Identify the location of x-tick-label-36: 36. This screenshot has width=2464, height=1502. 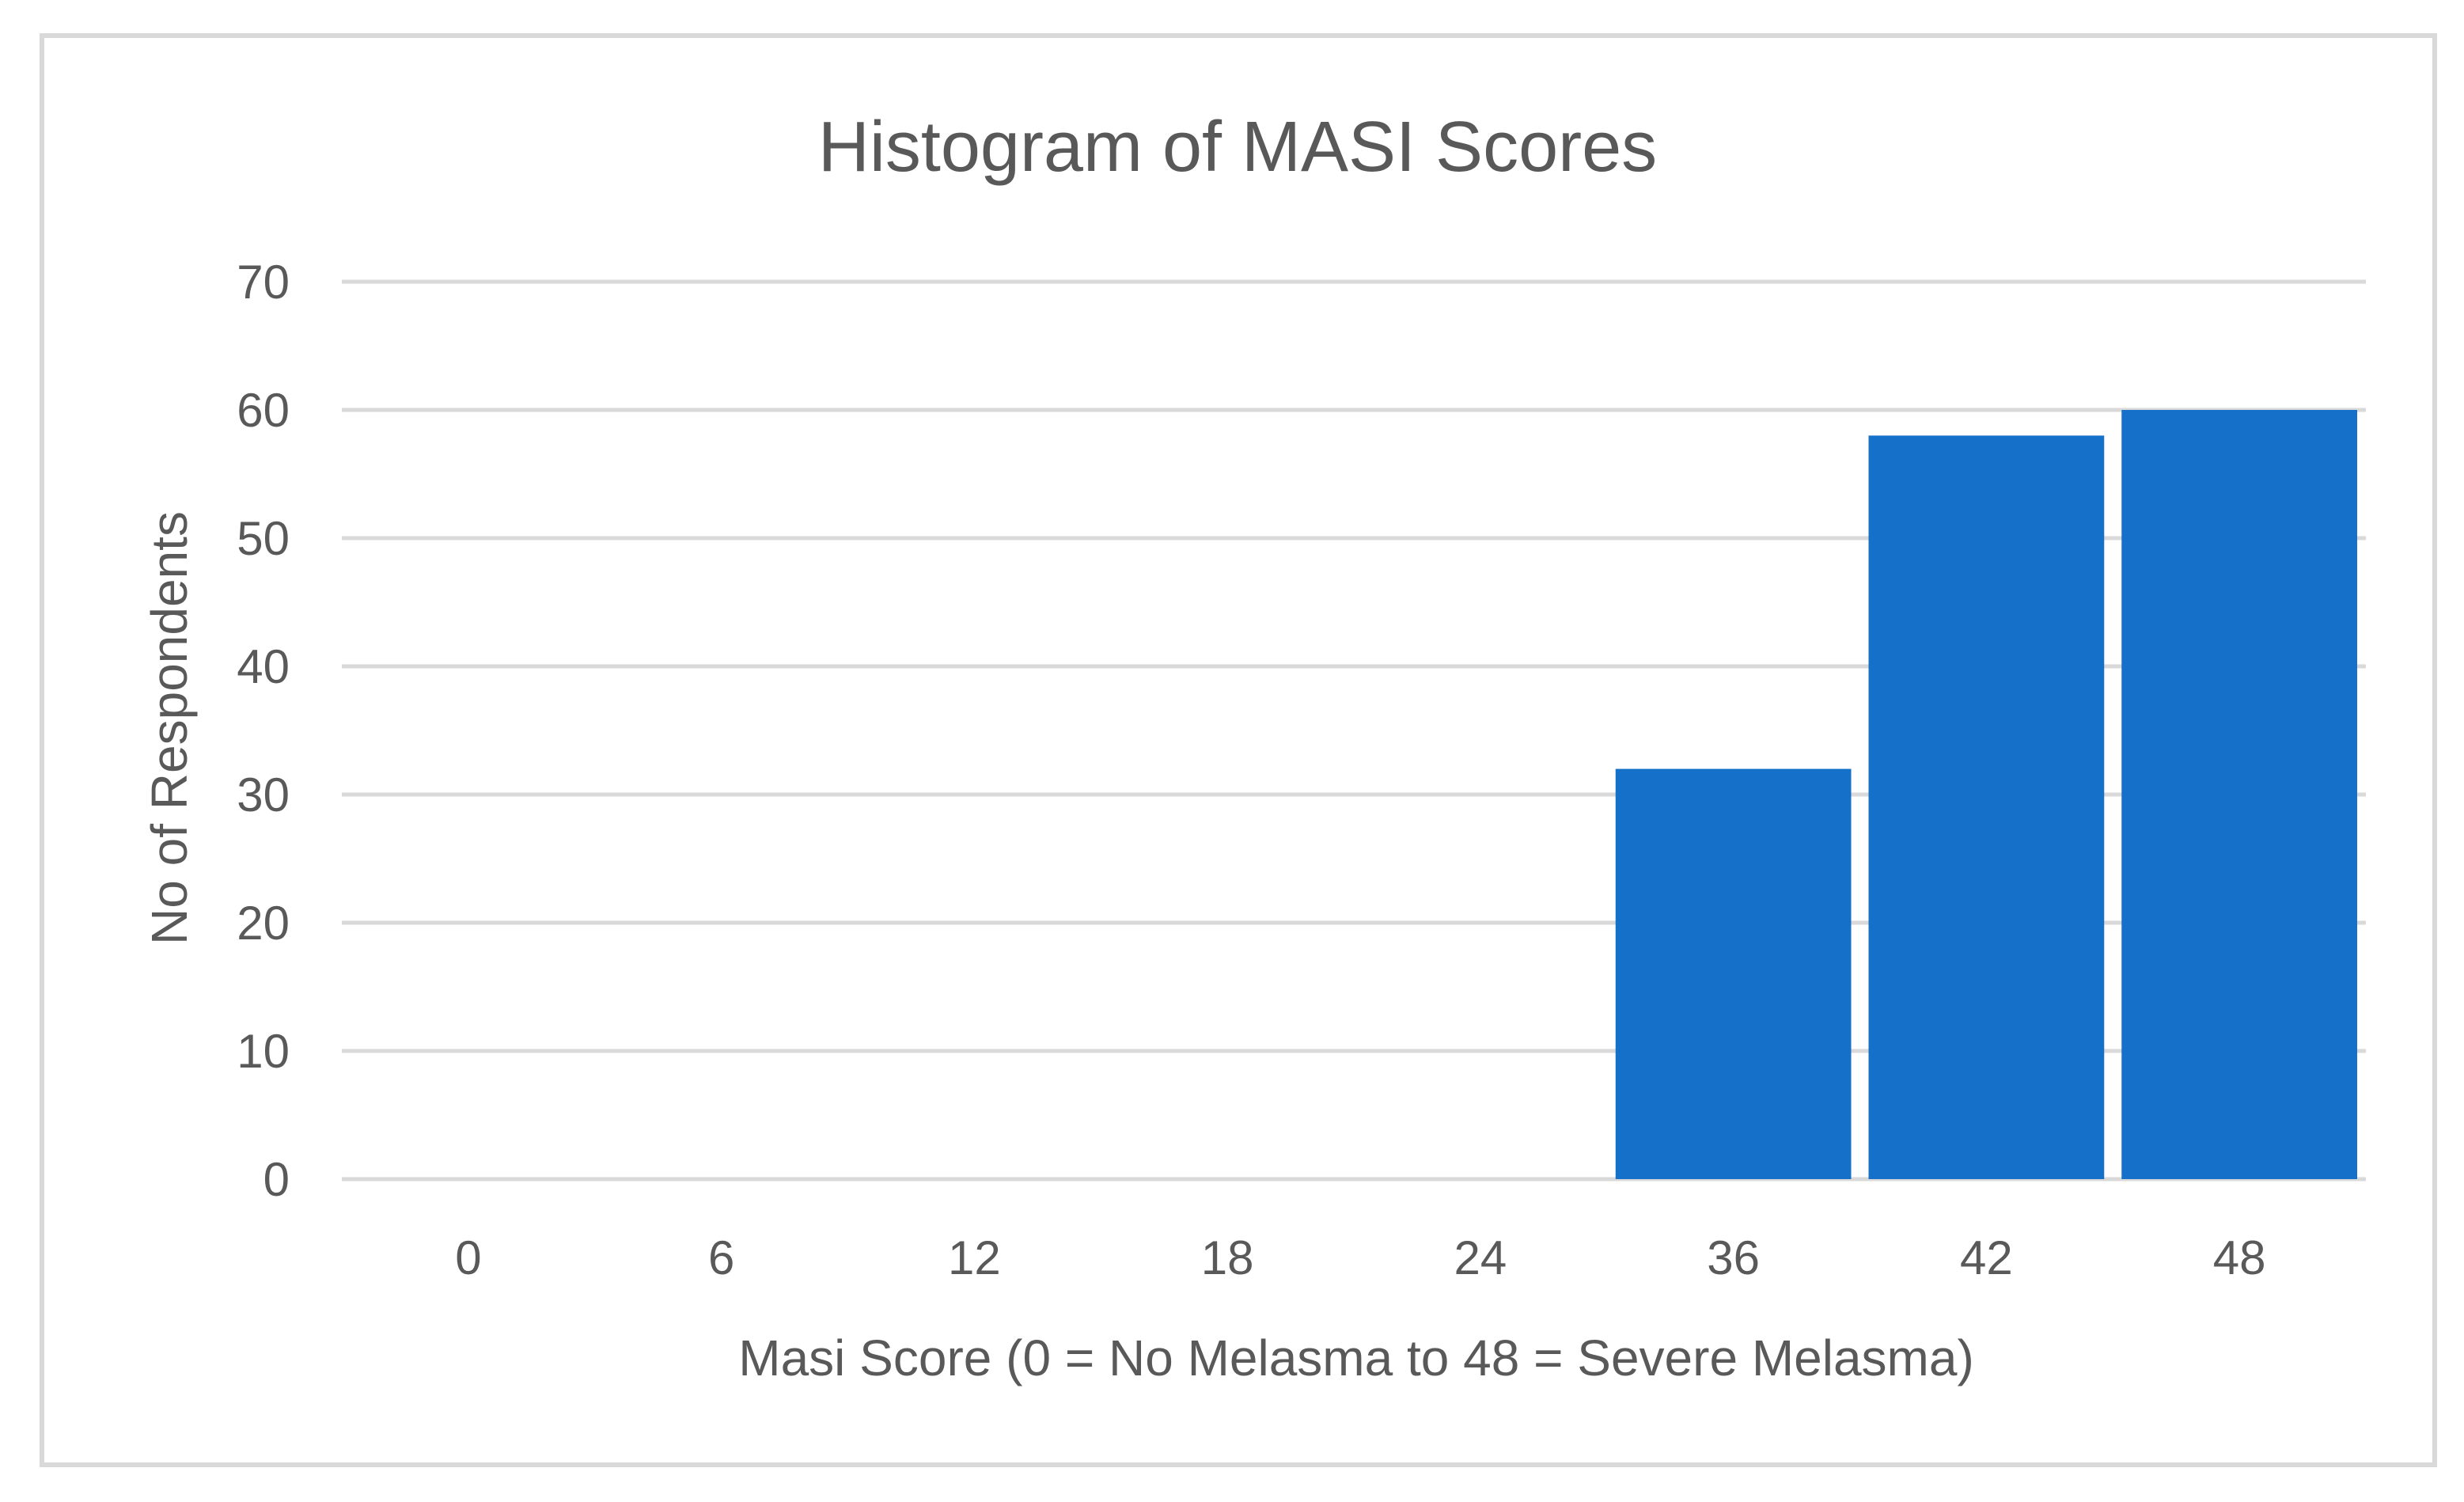
(1733, 1258).